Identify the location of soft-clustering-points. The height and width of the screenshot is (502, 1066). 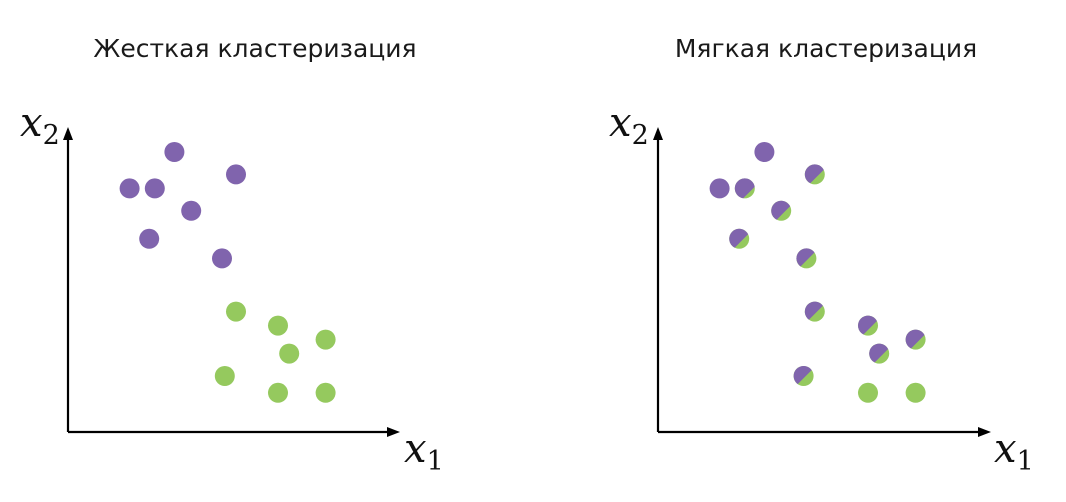
(817, 272).